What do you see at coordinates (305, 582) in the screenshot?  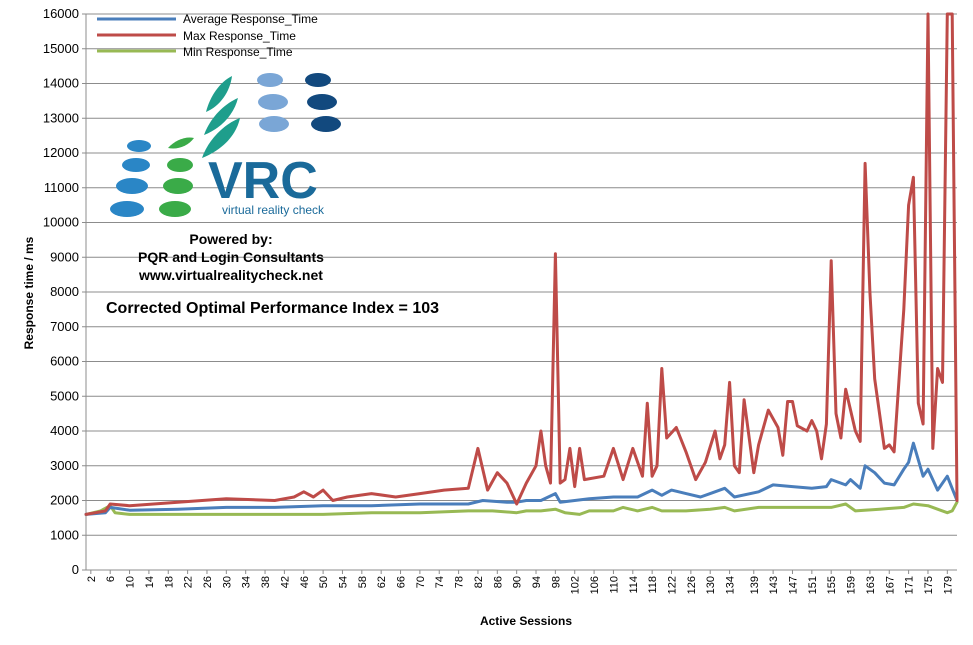 I see `x-tick-label: 46` at bounding box center [305, 582].